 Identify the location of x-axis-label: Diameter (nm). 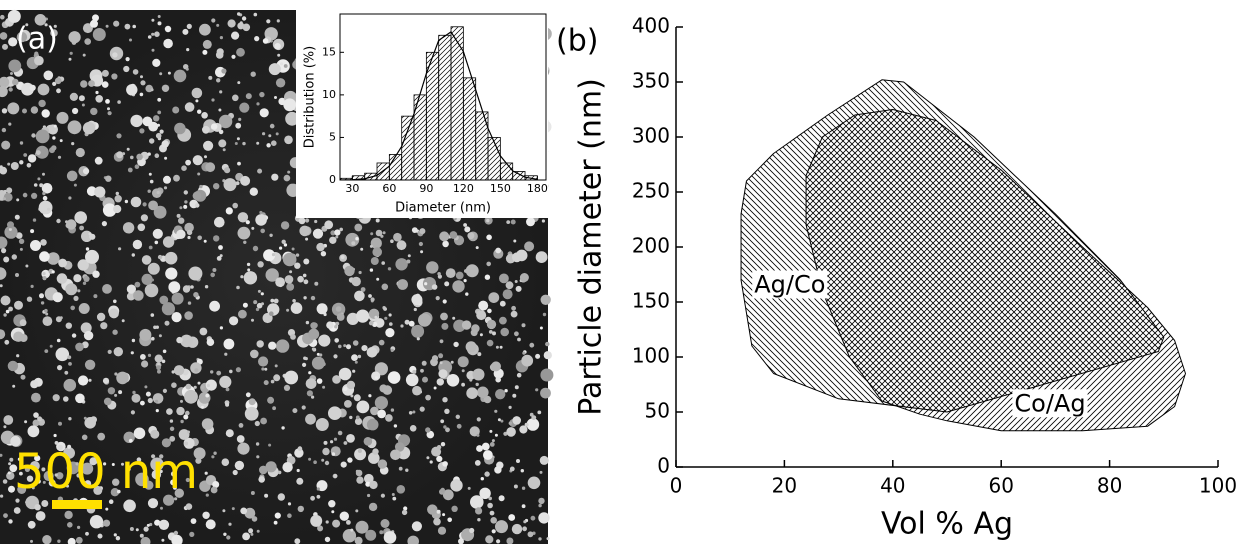
(443, 208).